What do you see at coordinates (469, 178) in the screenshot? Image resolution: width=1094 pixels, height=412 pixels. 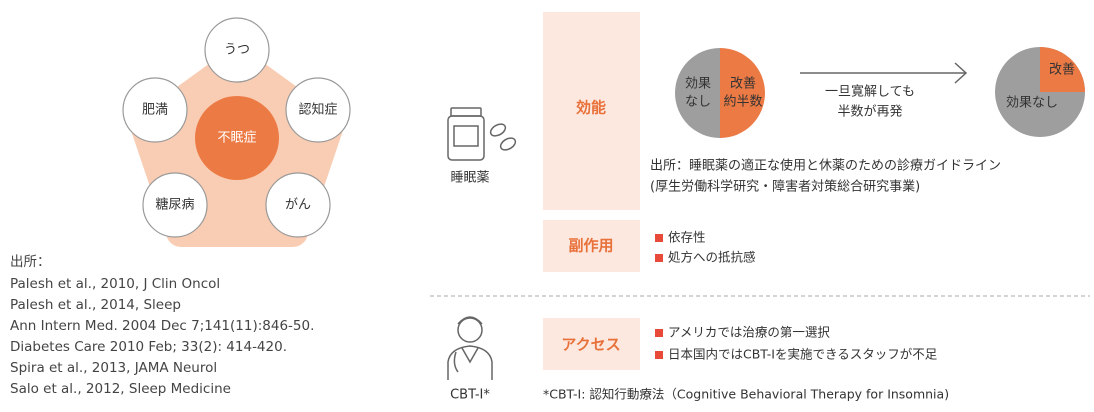 I see `drug-label: 睡眠薬` at bounding box center [469, 178].